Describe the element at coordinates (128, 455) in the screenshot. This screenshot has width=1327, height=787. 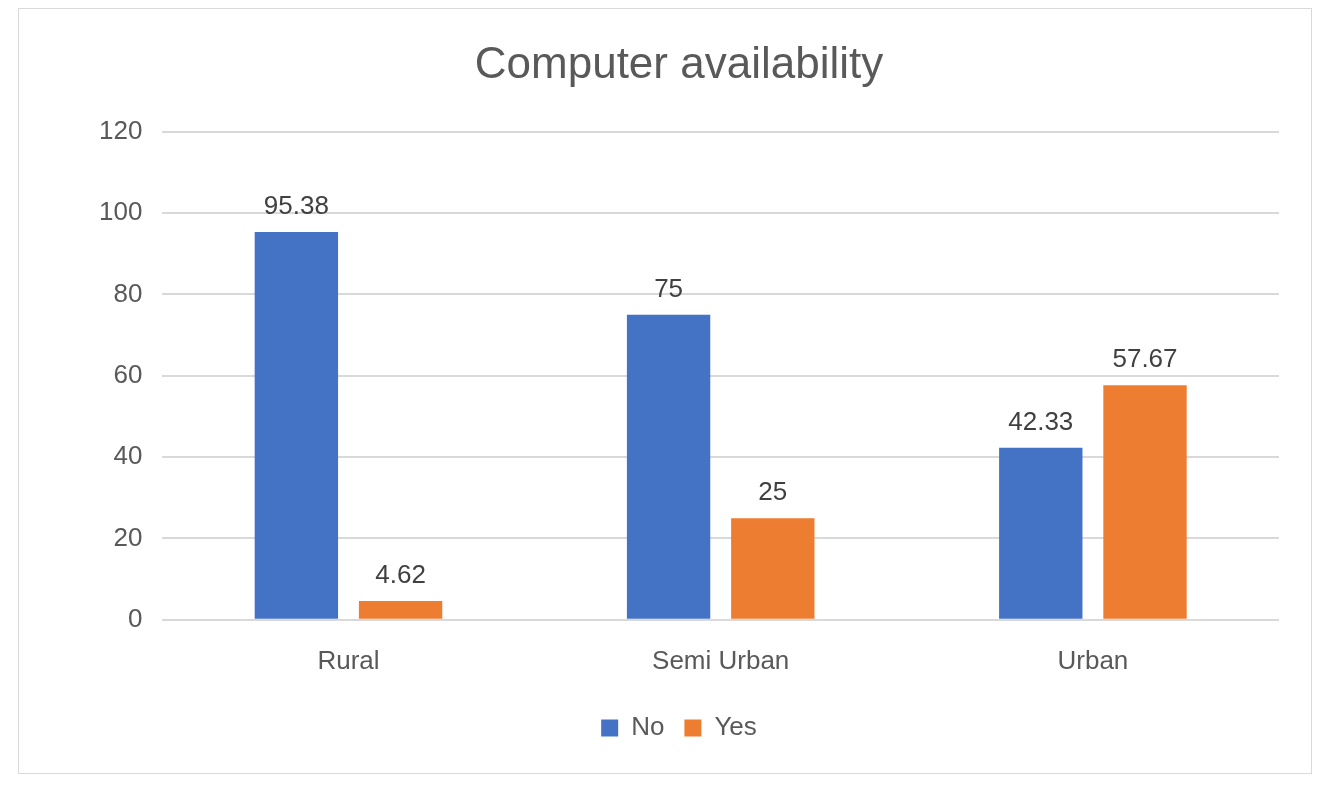
I see `y-tick-label: 40` at that location.